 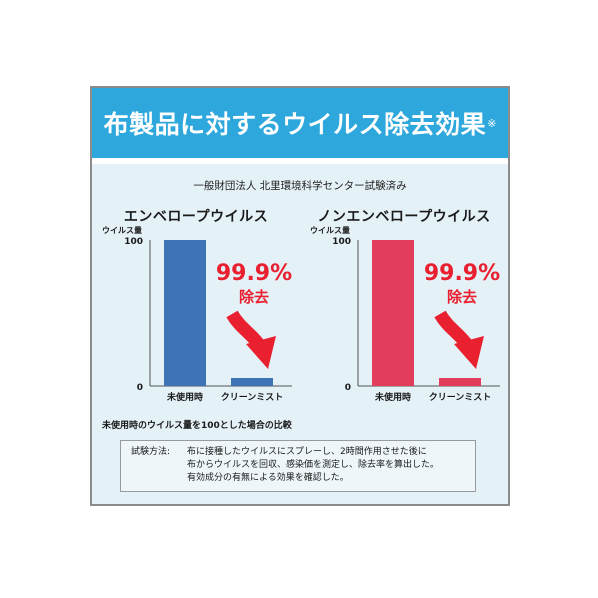 I want to click on method-text-3: 有効成分の有無による効果を確認した。, so click(x=268, y=478).